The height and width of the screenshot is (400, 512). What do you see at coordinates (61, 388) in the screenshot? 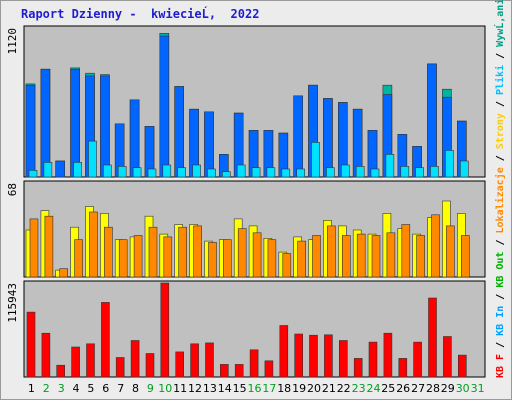
I see `day-label-3: 3` at bounding box center [61, 388].